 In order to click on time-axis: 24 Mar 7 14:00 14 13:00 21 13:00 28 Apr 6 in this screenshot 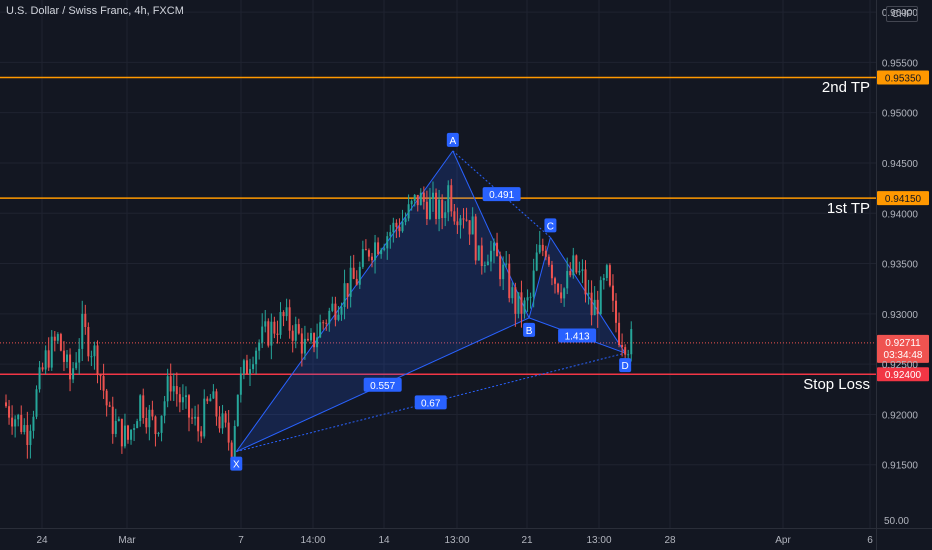, I will do `click(454, 540)`.